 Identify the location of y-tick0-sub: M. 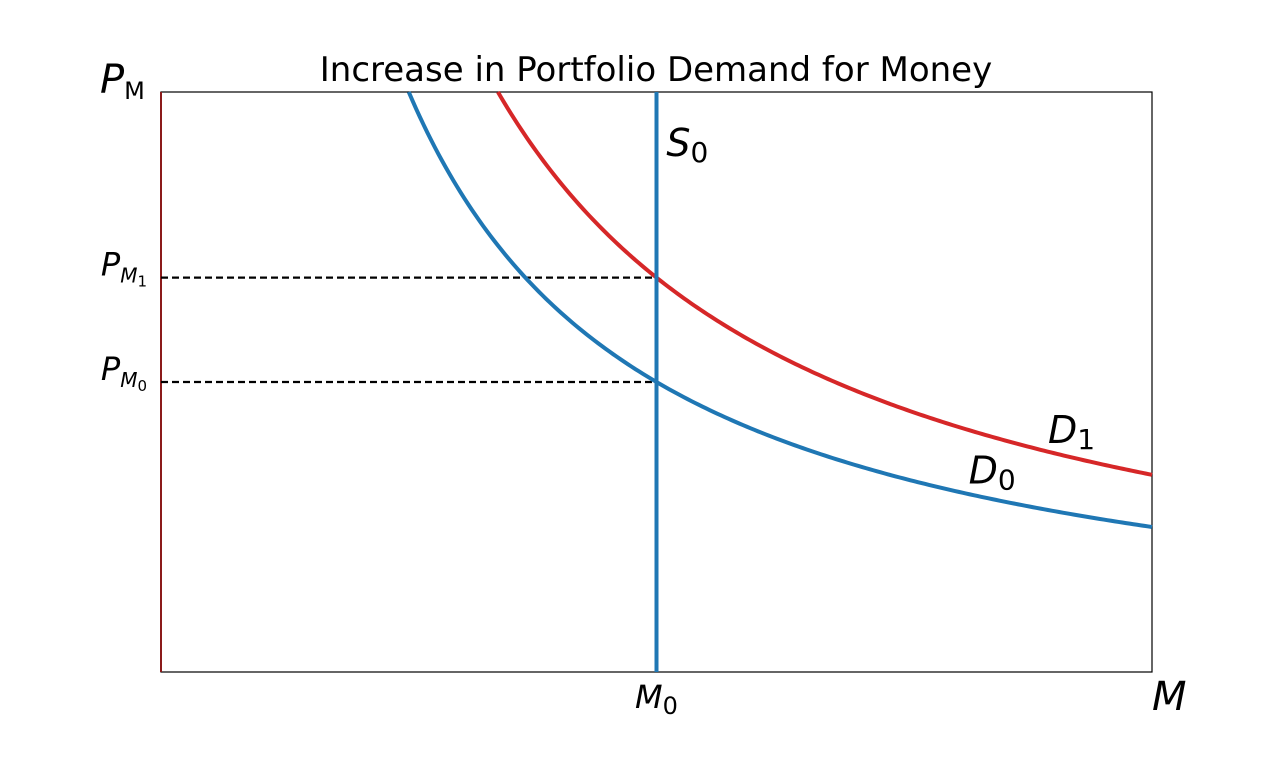
(128, 380).